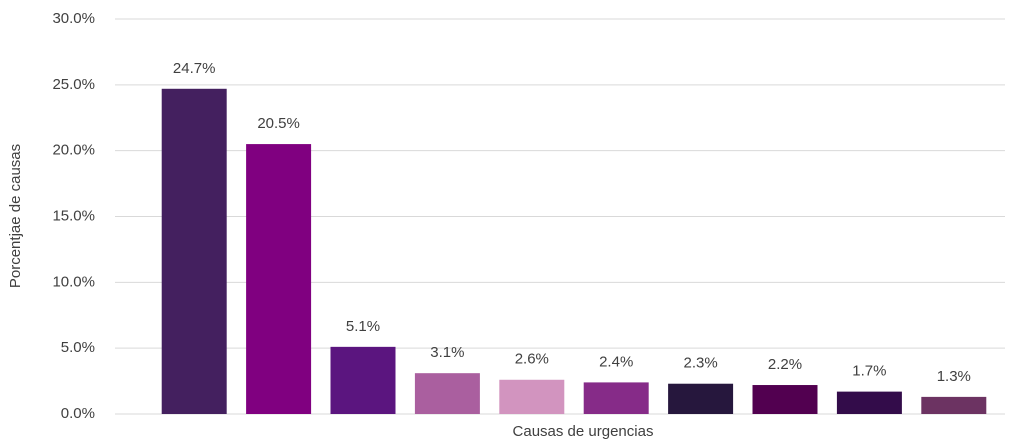 The height and width of the screenshot is (440, 1024). I want to click on y-tick-label: 30.0%, so click(73, 18).